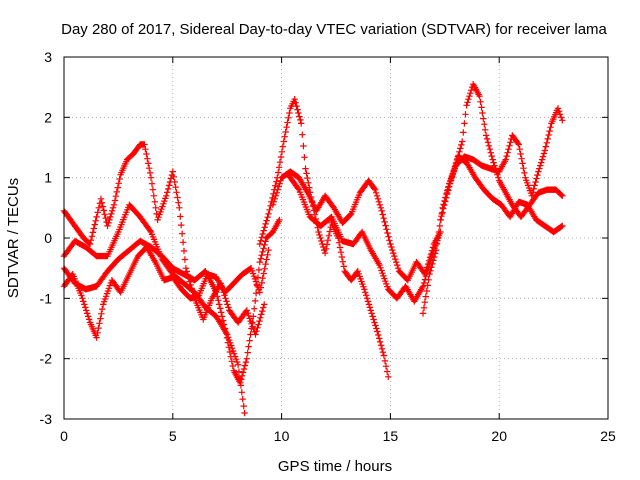 Image resolution: width=640 pixels, height=480 pixels. I want to click on y-tick-label: 2, so click(48, 117).